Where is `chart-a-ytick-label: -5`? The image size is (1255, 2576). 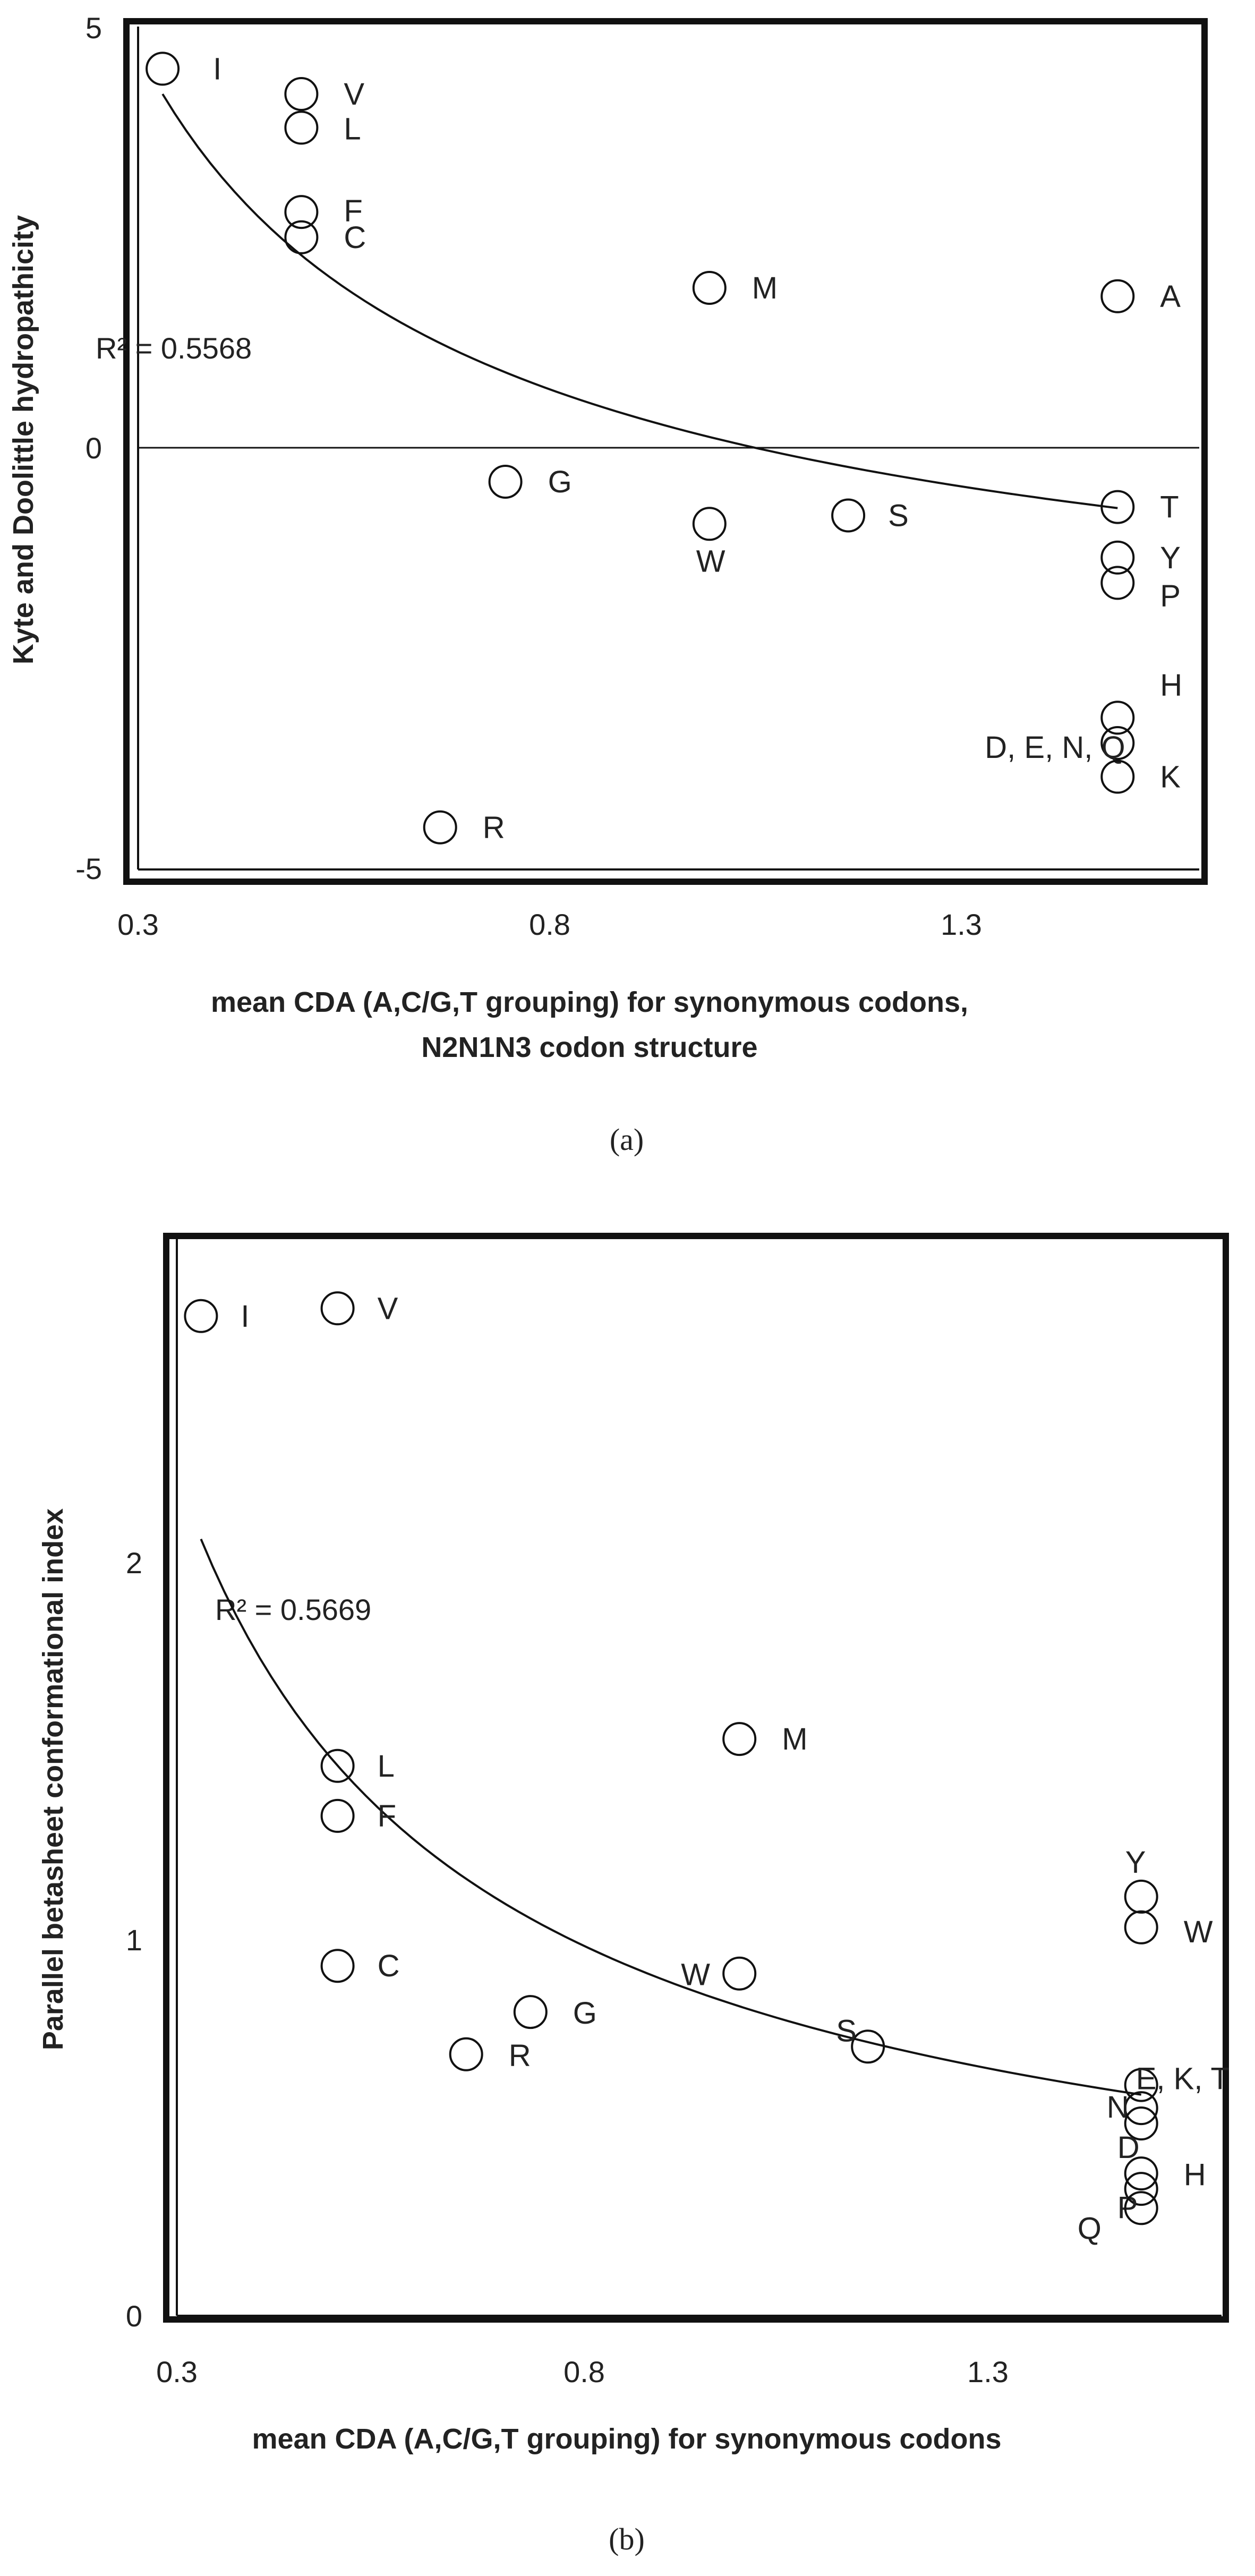
chart-a-ytick-label: -5 is located at coordinates (88, 869).